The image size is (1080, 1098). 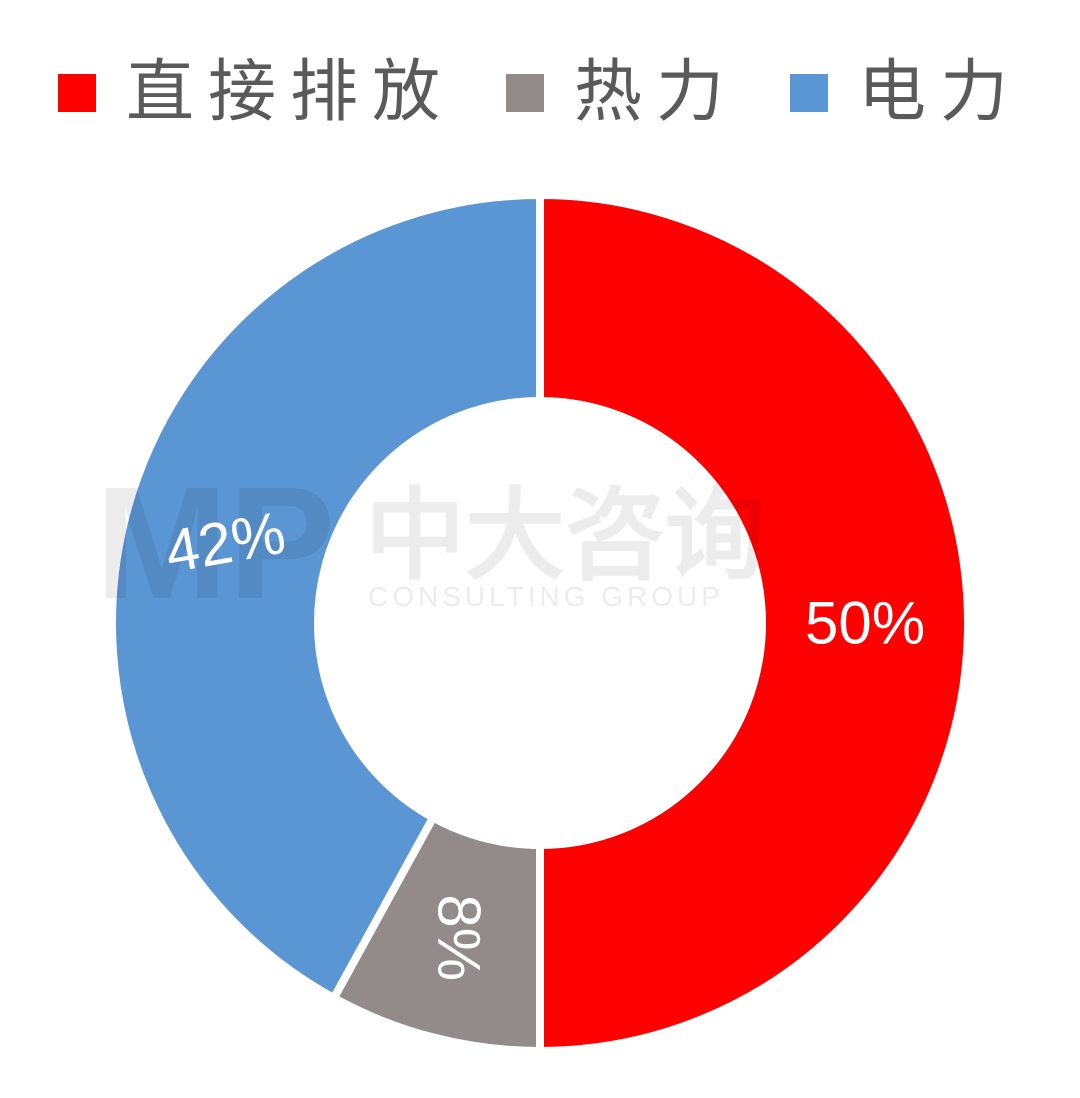 I want to click on watermark-name: 中大咨询, so click(x=565, y=535).